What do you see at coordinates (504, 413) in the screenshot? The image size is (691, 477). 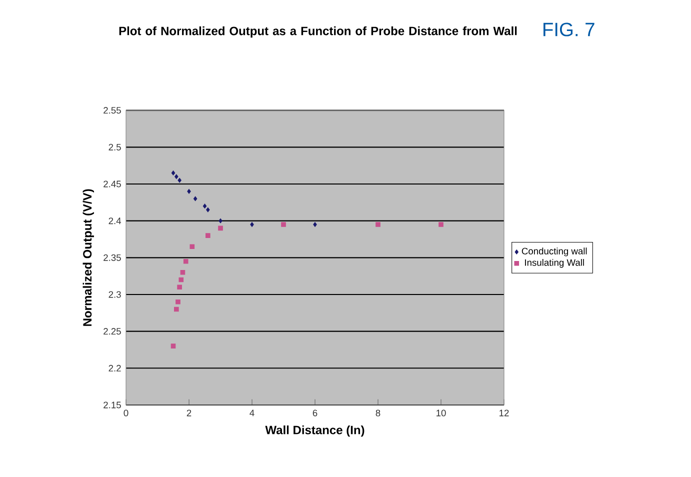 I see `x-tick-label: 12` at bounding box center [504, 413].